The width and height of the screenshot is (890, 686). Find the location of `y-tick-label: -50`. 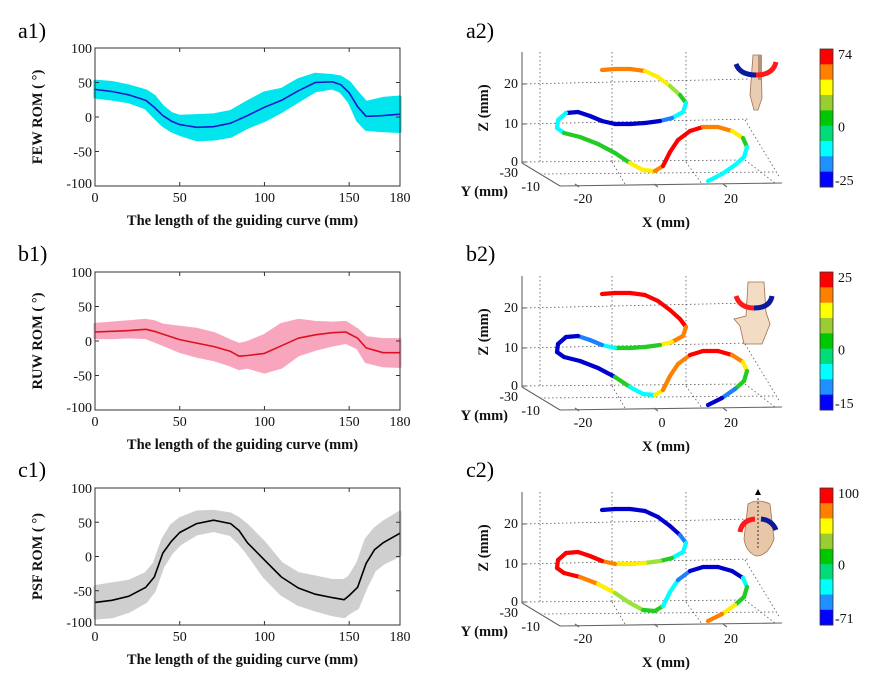

y-tick-label: -50 is located at coordinates (82, 592).